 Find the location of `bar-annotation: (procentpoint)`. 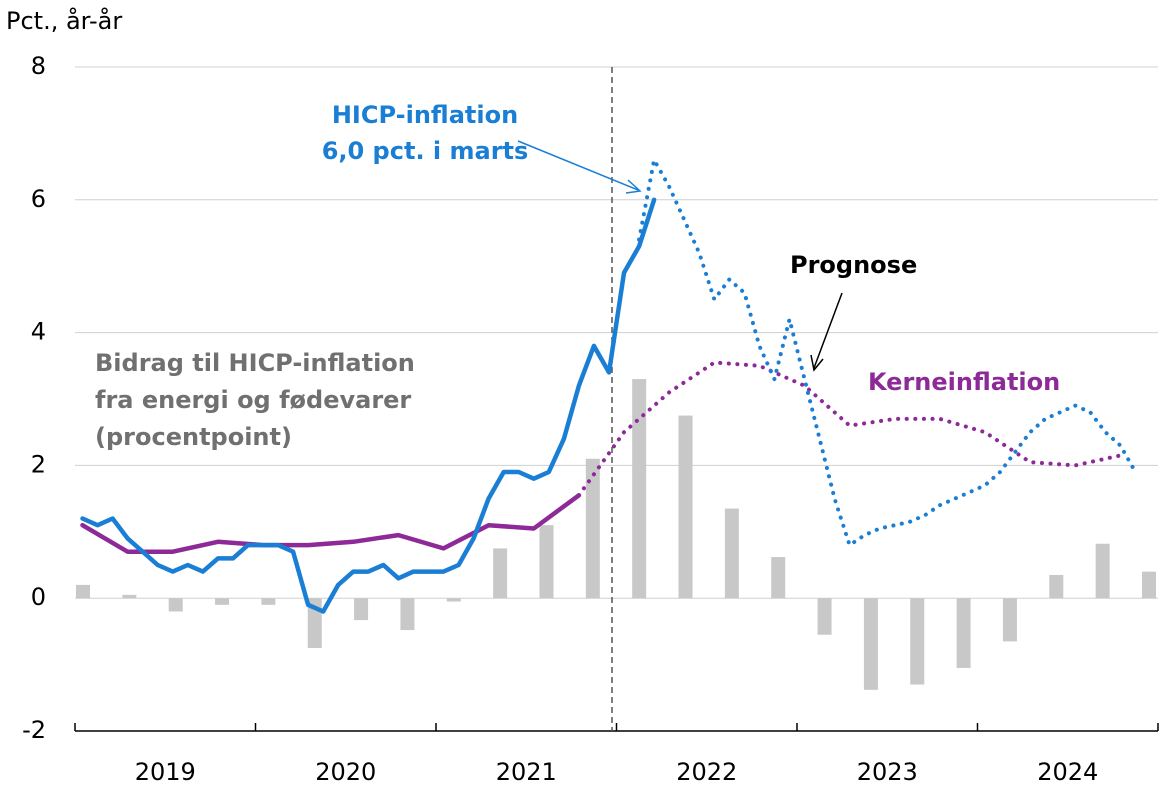

bar-annotation: (procentpoint) is located at coordinates (193, 437).